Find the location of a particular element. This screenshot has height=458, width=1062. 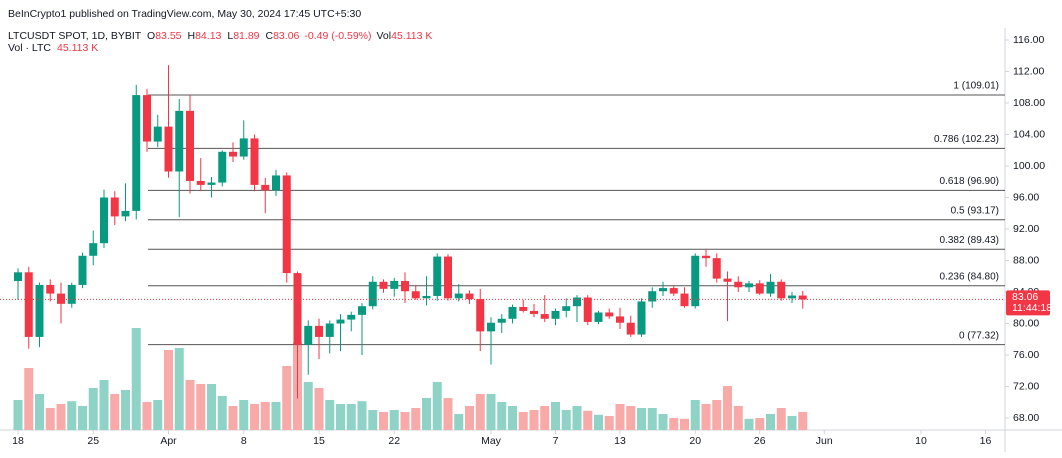

y-tick-label: 104.00 is located at coordinates (1029, 134).